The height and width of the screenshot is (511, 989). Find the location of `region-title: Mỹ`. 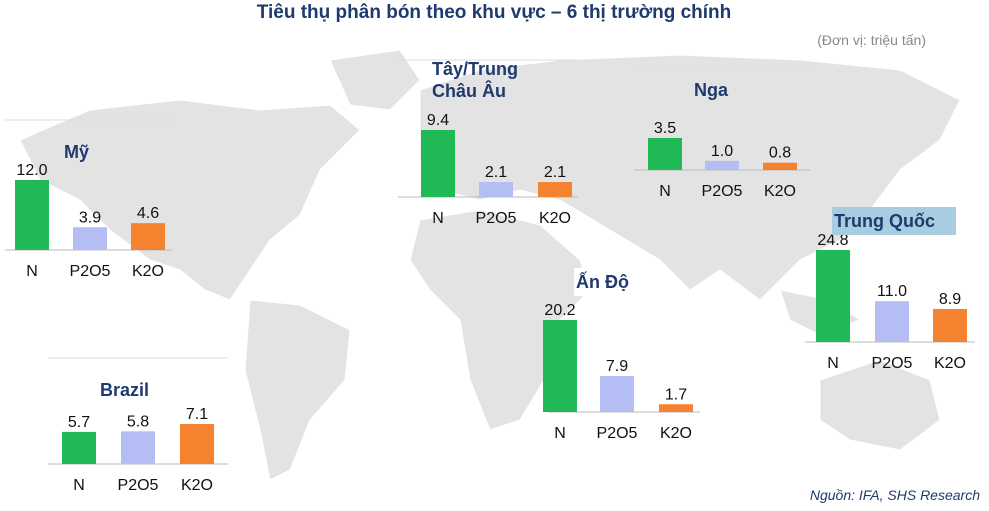

region-title: Mỹ is located at coordinates (77, 152).